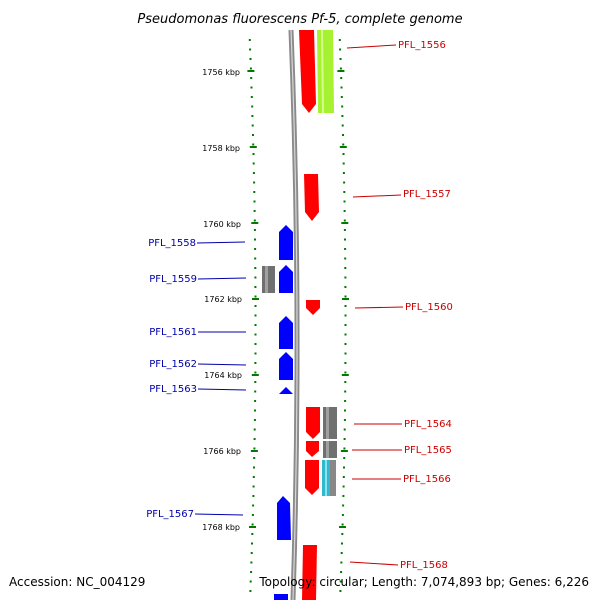 The height and width of the screenshot is (600, 600). What do you see at coordinates (427, 194) in the screenshot?
I see `gene-label-pfl-1557: PFL_1557` at bounding box center [427, 194].